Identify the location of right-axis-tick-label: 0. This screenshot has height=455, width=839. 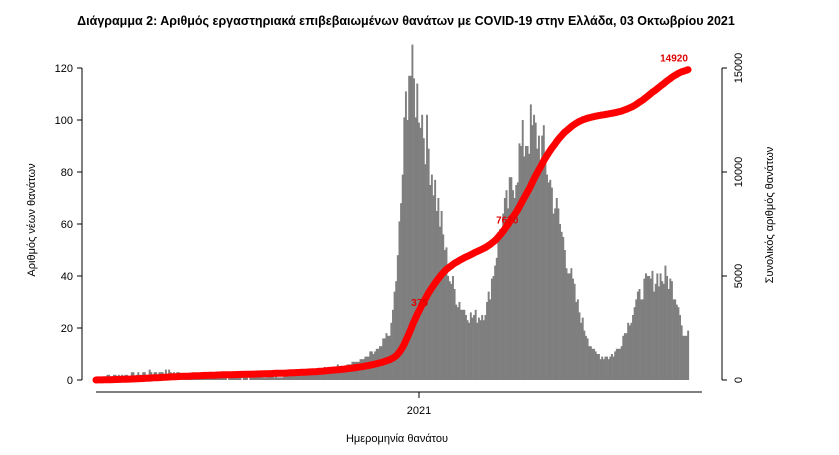
(739, 380).